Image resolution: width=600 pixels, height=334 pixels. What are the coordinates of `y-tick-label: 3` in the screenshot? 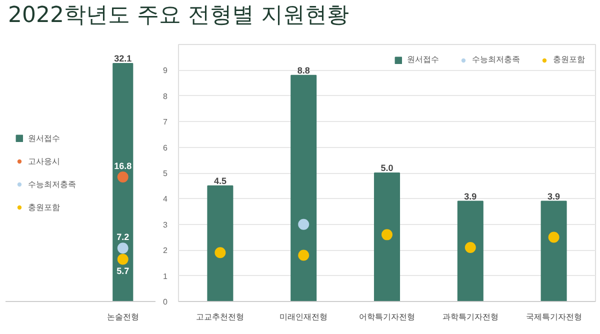 It's located at (165, 225).